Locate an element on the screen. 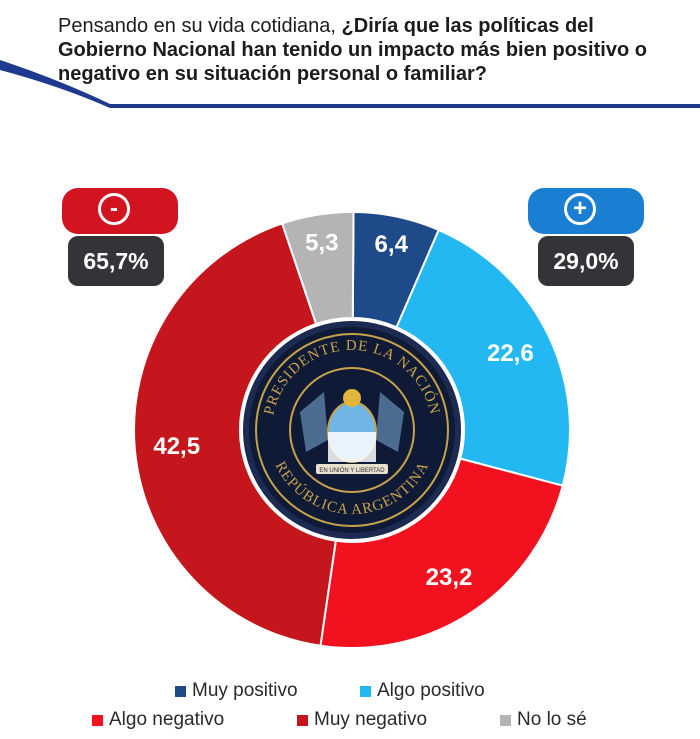 The width and height of the screenshot is (700, 739). slice-label: 42,5 is located at coordinates (176, 446).